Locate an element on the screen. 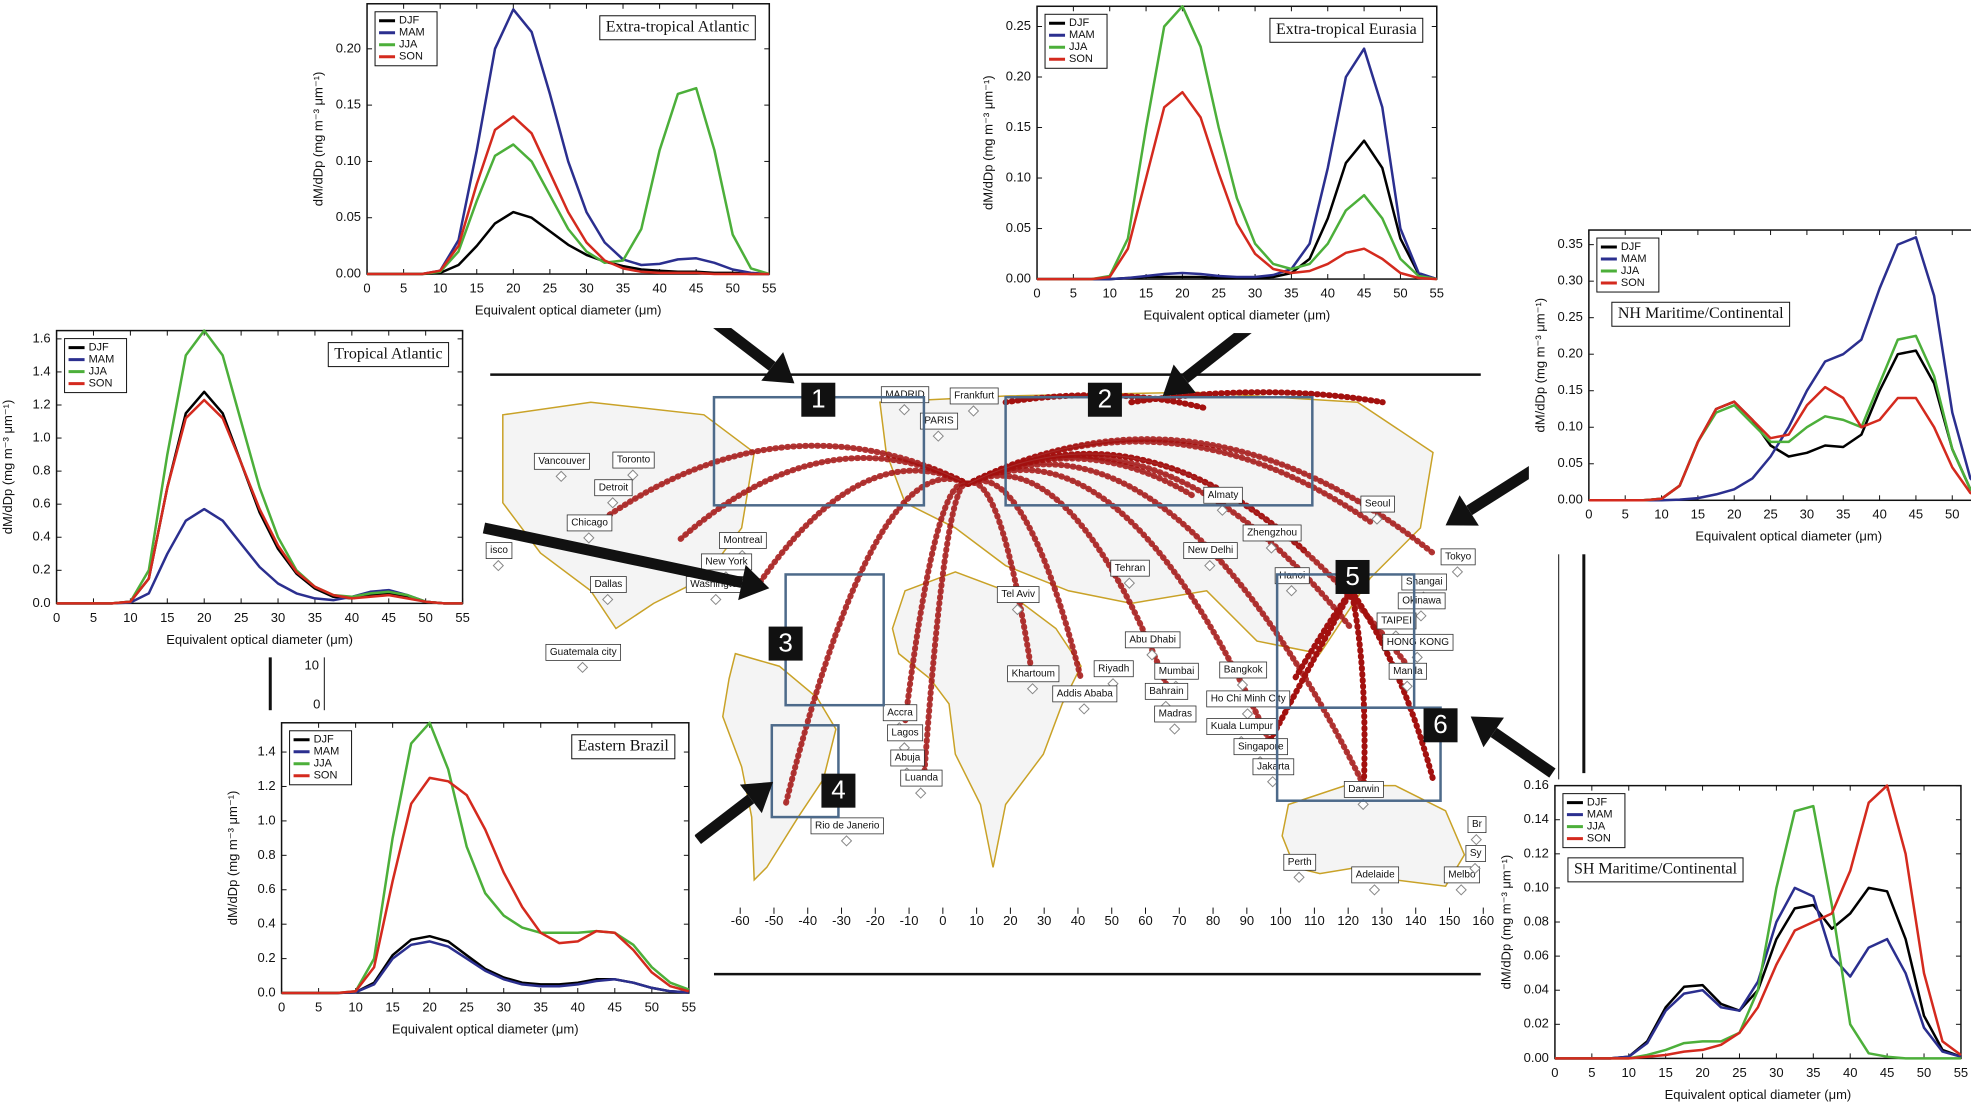 This screenshot has width=1971, height=1102. fragment-label: 10 is located at coordinates (312, 665).